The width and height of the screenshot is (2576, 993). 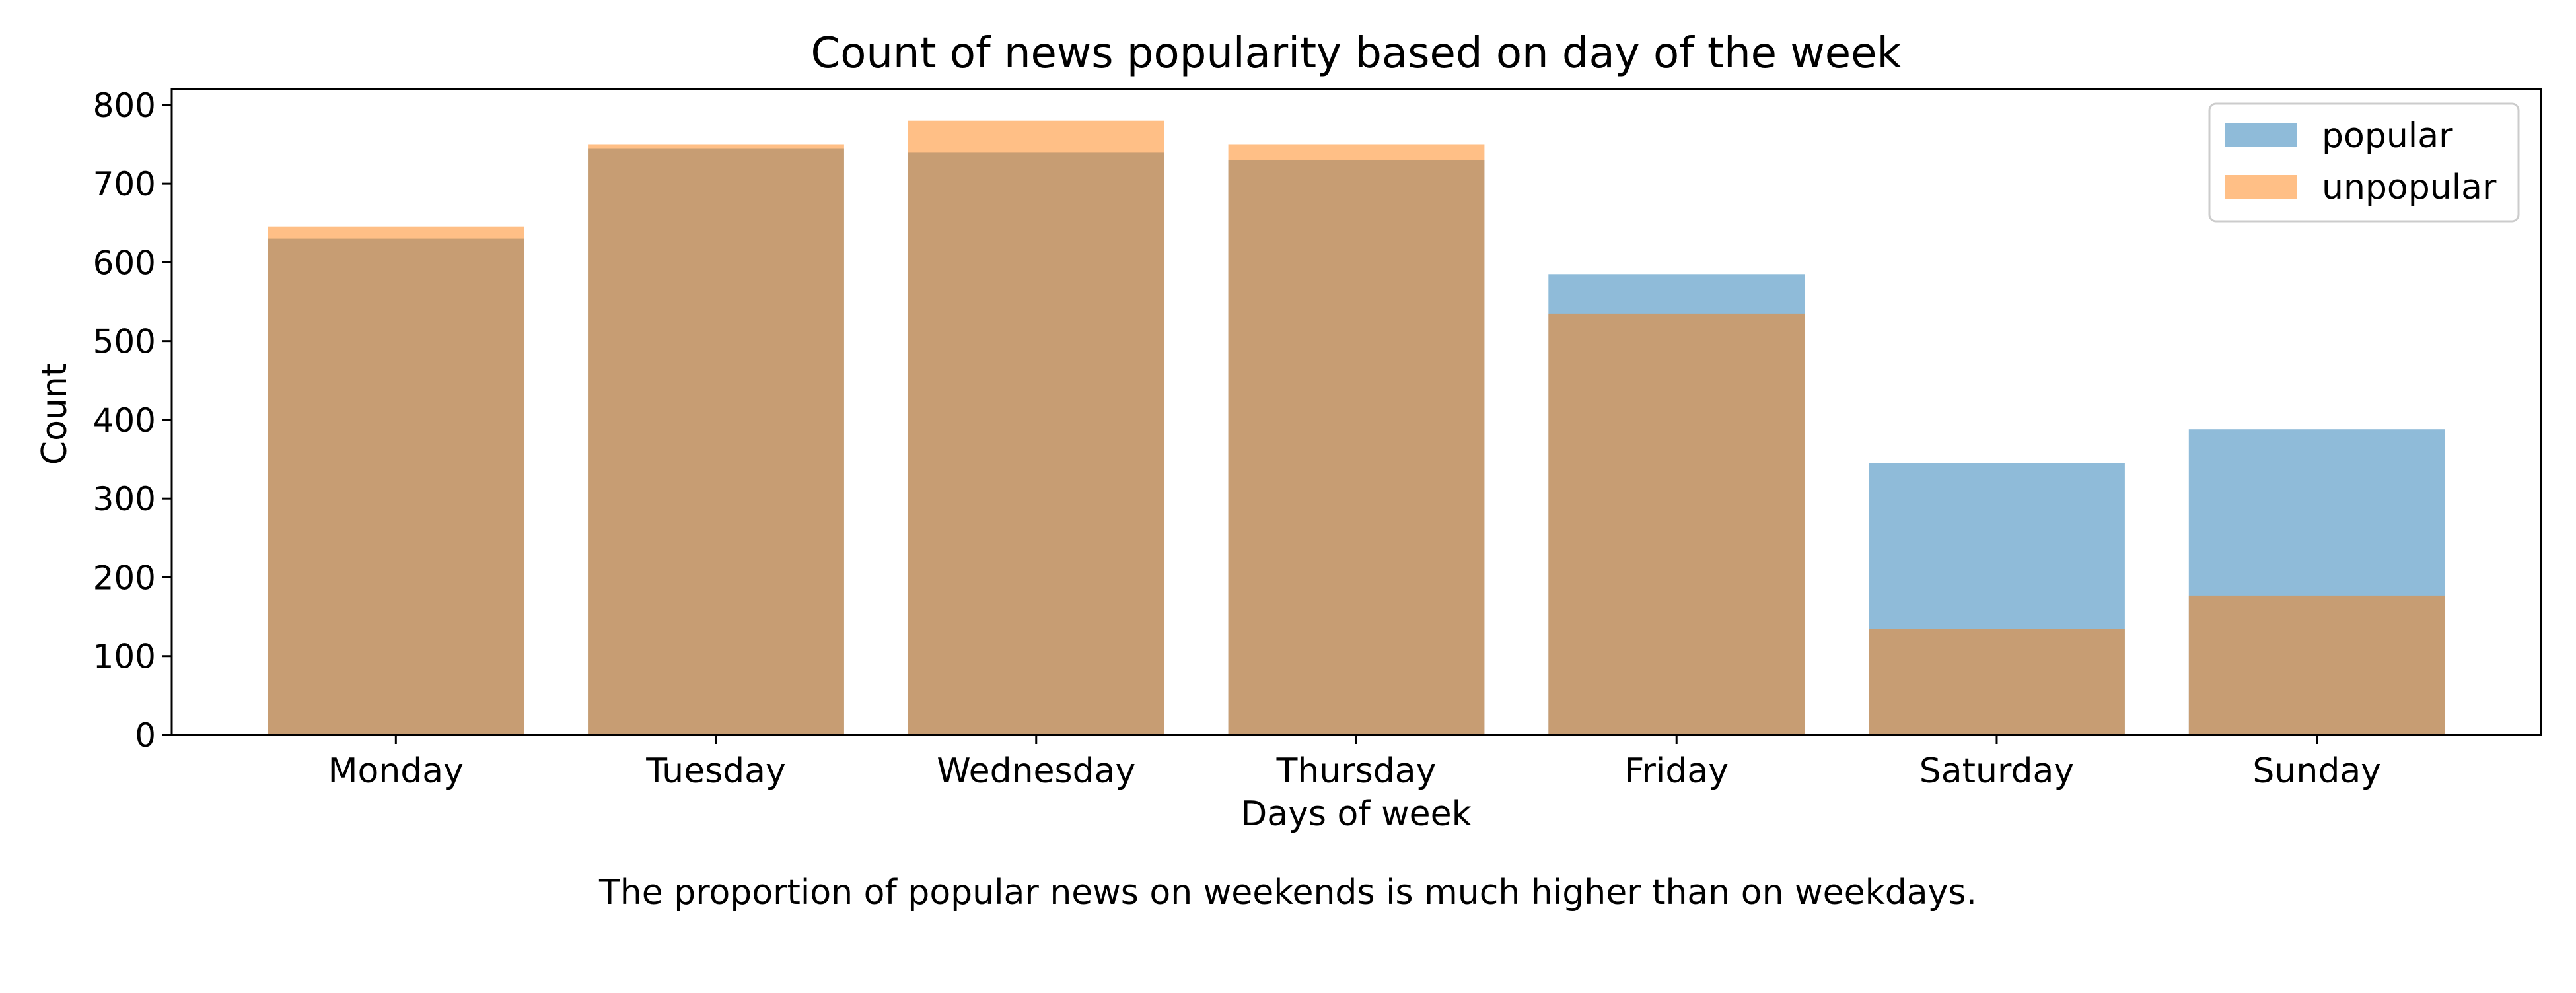 I want to click on y-tick-label: 600, so click(x=125, y=263).